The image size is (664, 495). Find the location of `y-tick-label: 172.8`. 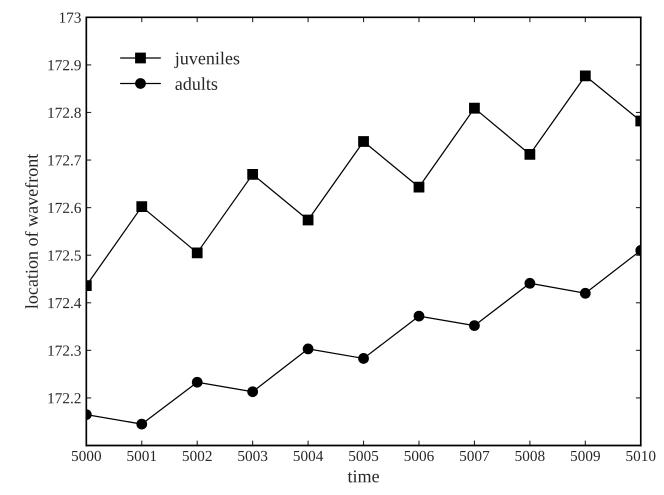

y-tick-label: 172.8 is located at coordinates (64, 113).